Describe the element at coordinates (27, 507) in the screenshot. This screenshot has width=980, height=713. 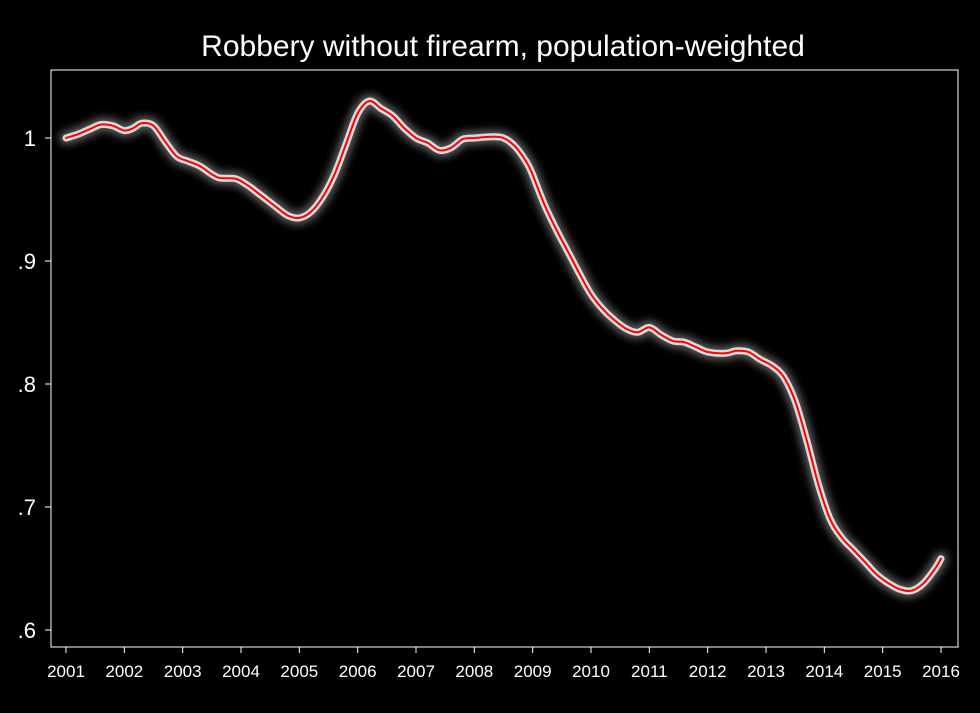
I see `y-tick-label: .7` at that location.